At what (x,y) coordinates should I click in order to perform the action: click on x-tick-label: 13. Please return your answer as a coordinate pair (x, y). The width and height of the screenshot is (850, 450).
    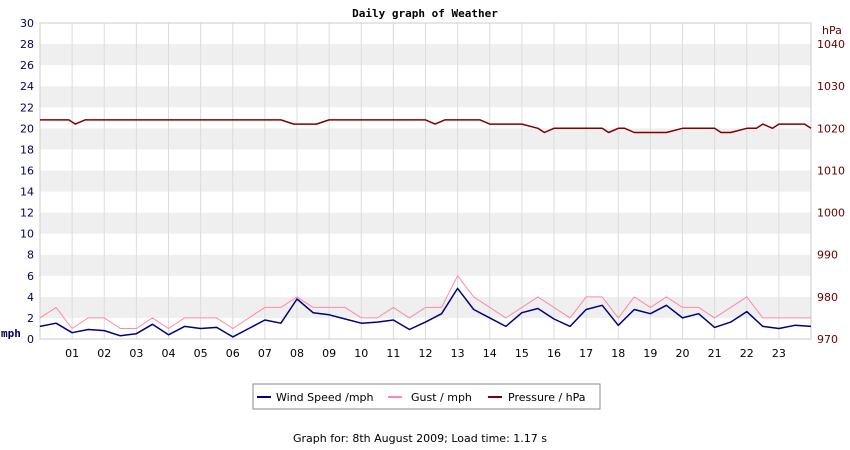
    Looking at the image, I should click on (458, 353).